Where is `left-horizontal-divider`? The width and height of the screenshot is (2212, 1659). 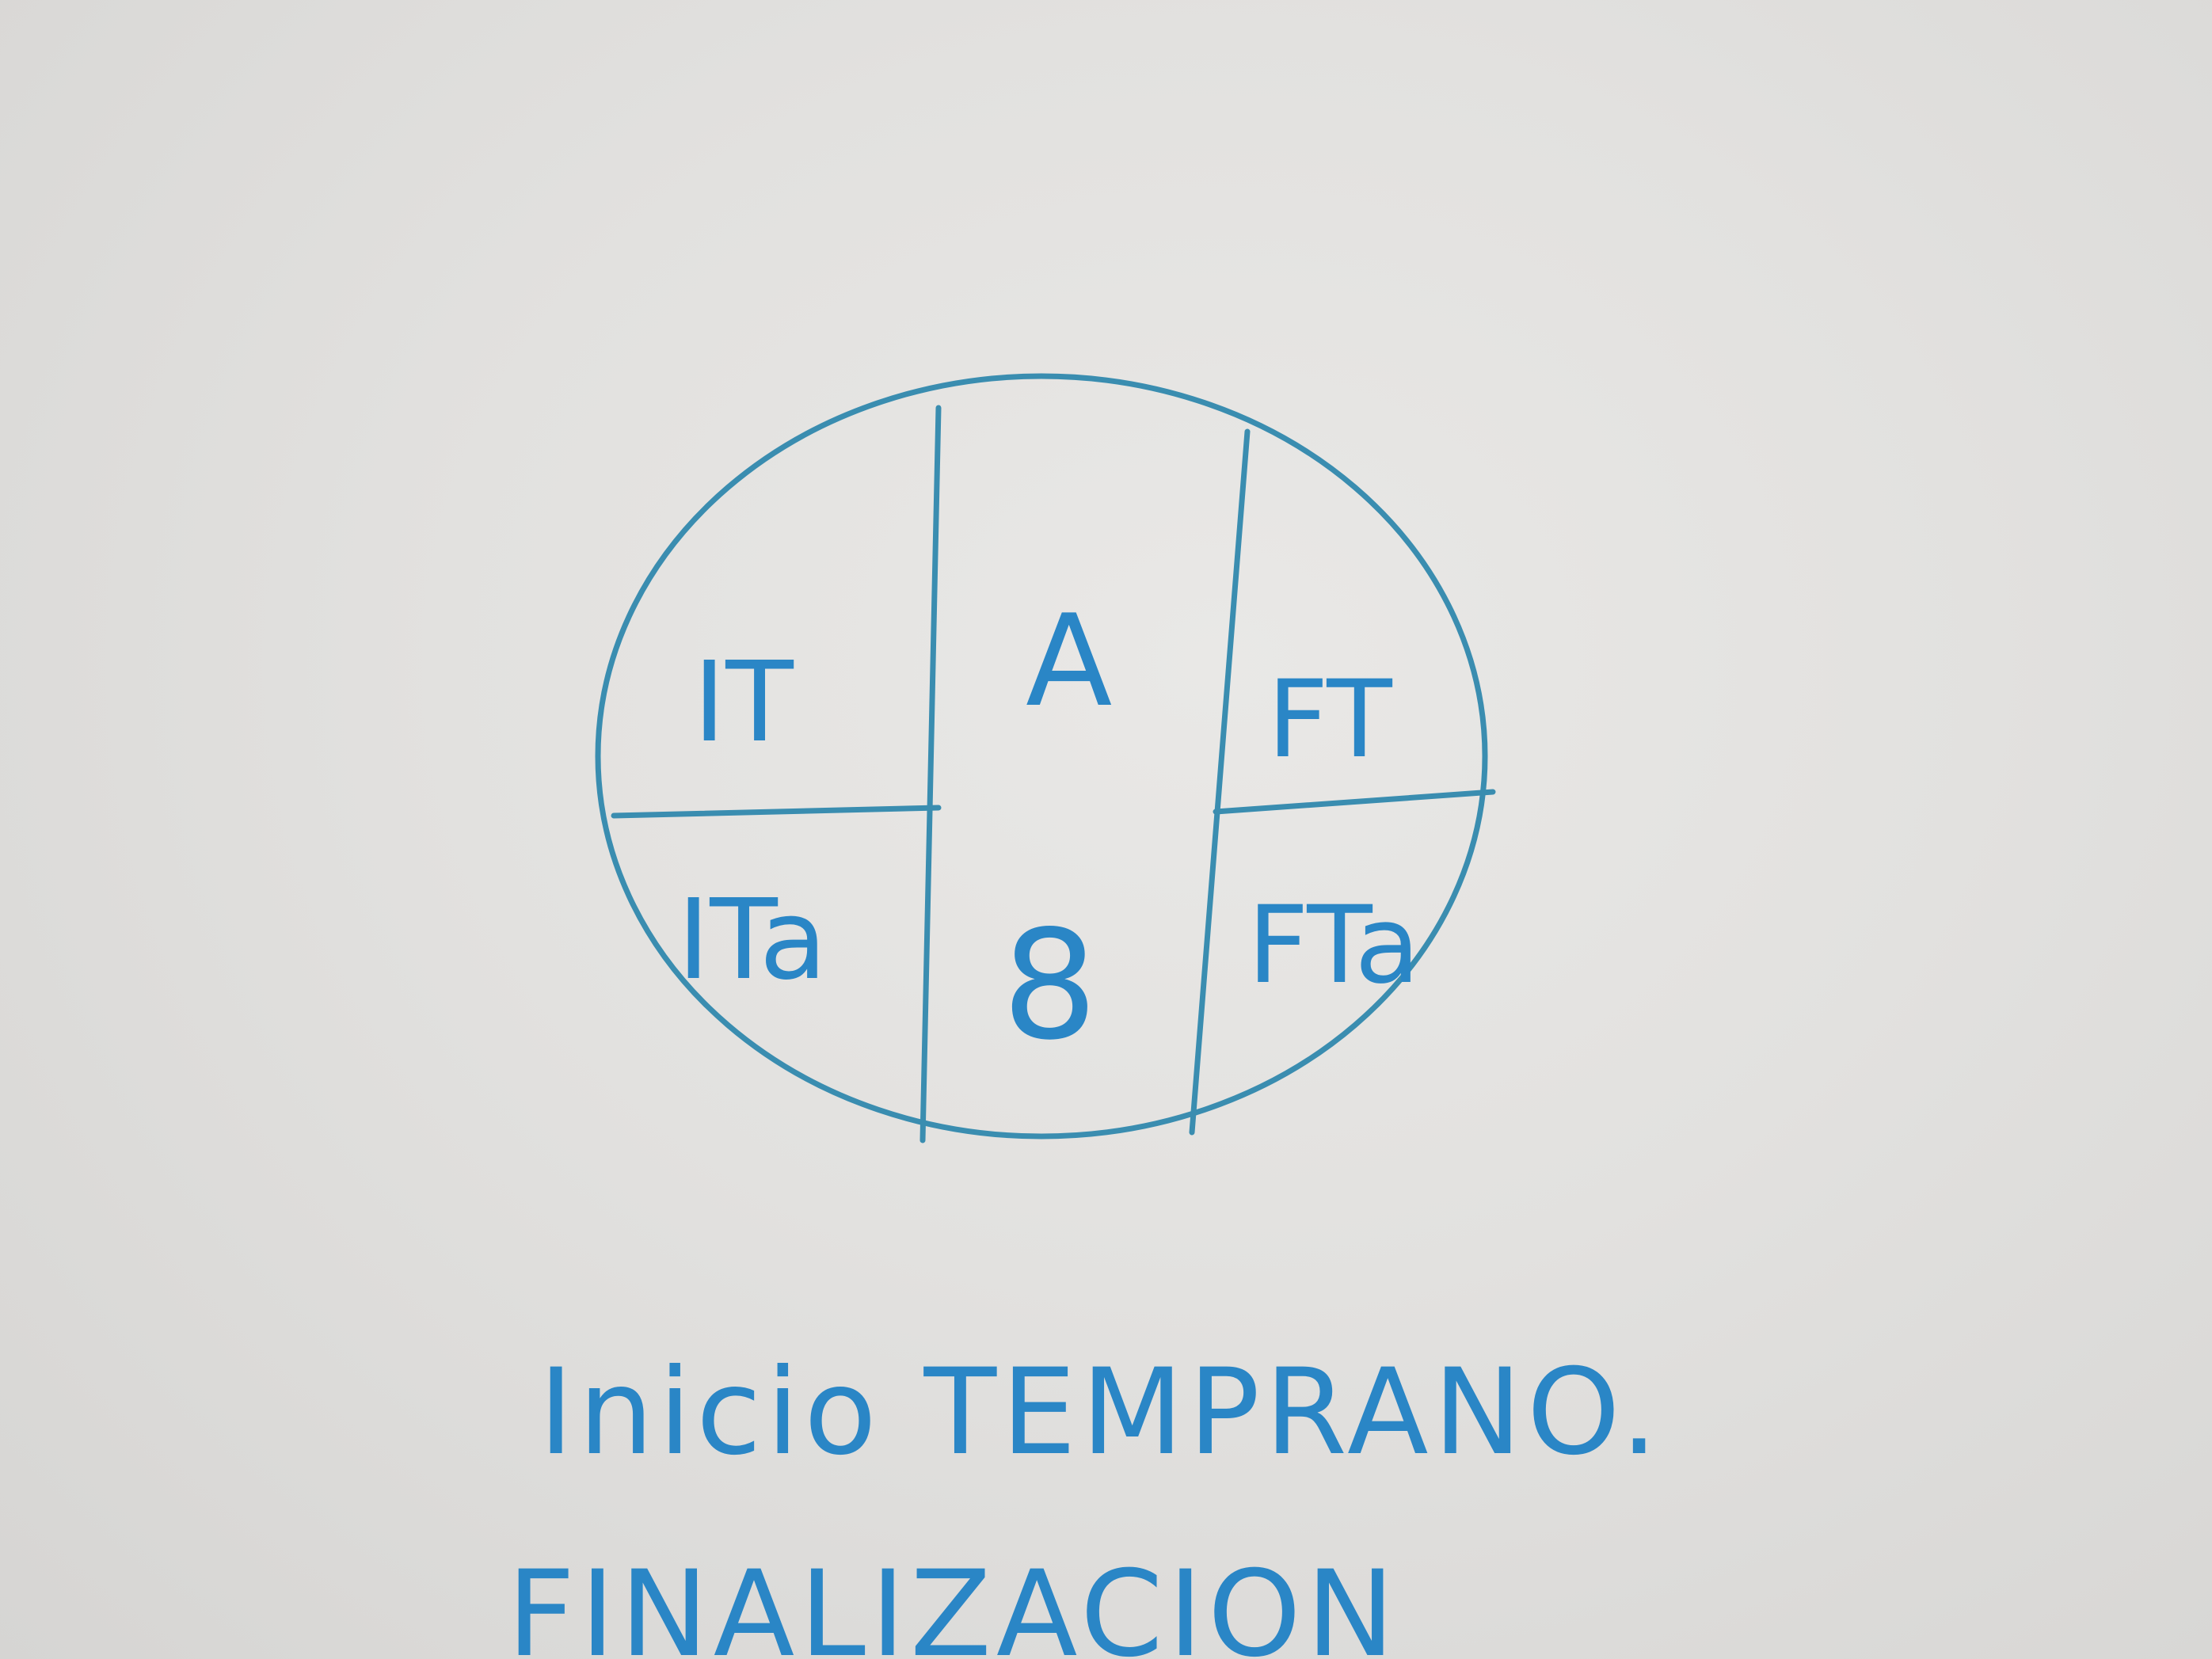 left-horizontal-divider is located at coordinates (776, 812).